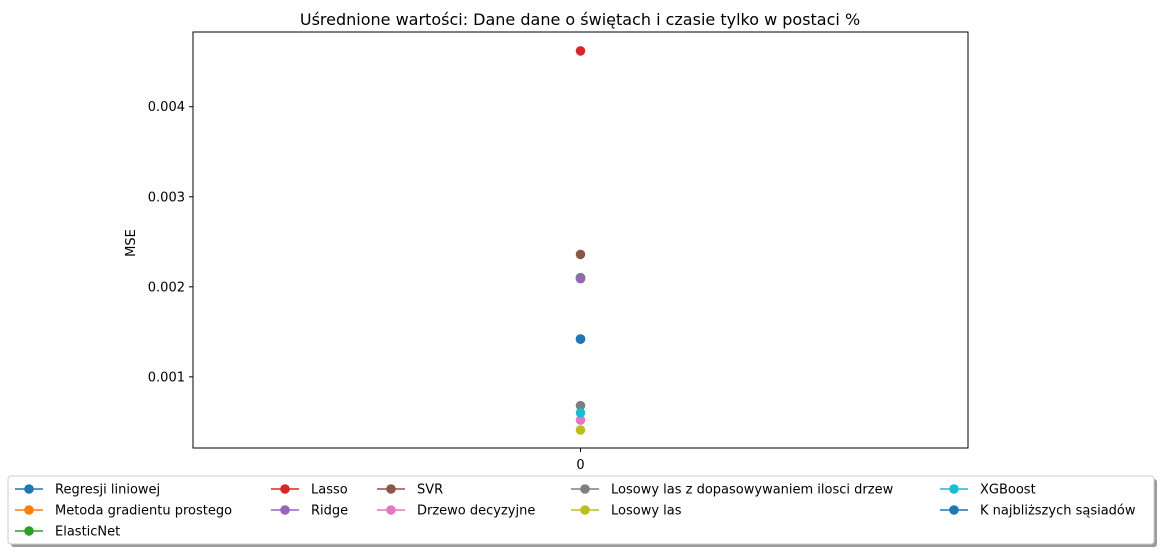 The image size is (1160, 557). I want to click on legend-label: SVR, so click(430, 490).